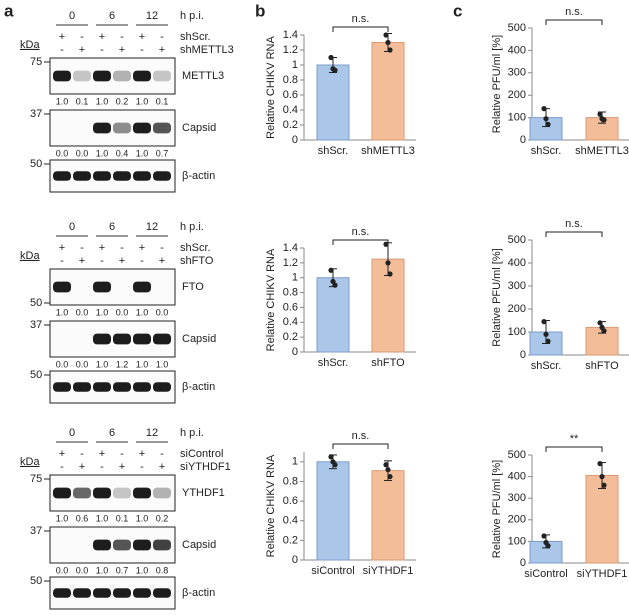 The height and width of the screenshot is (615, 629). I want to click on quant: 0.4, so click(122, 153).